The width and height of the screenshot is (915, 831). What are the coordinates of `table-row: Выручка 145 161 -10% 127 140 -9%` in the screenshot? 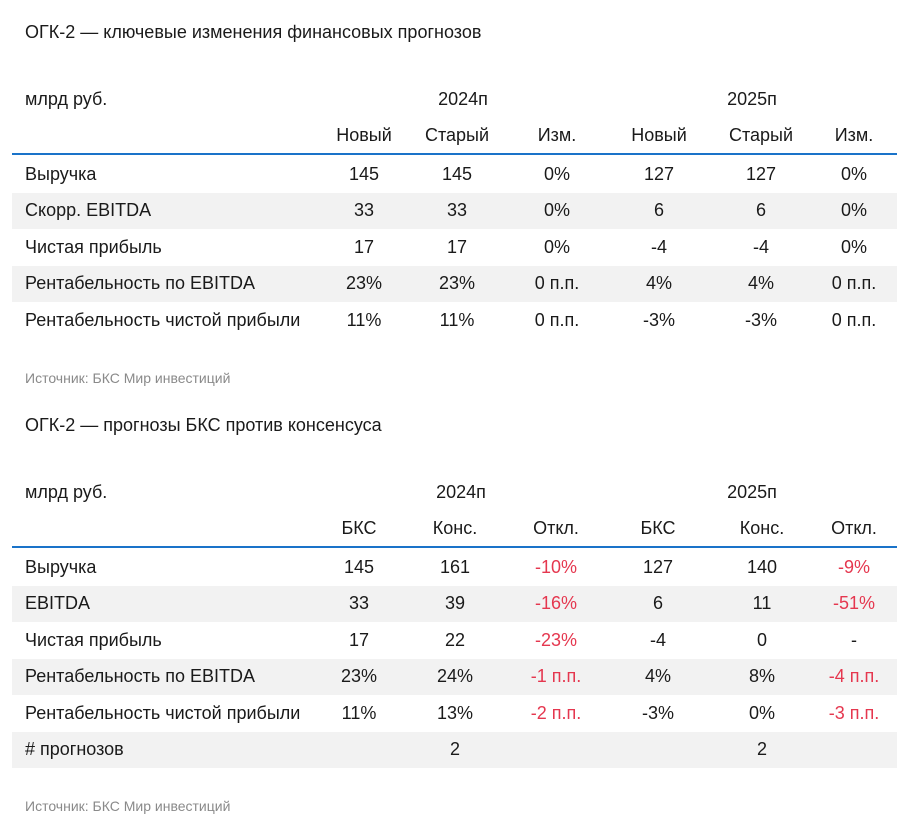 It's located at (454, 567).